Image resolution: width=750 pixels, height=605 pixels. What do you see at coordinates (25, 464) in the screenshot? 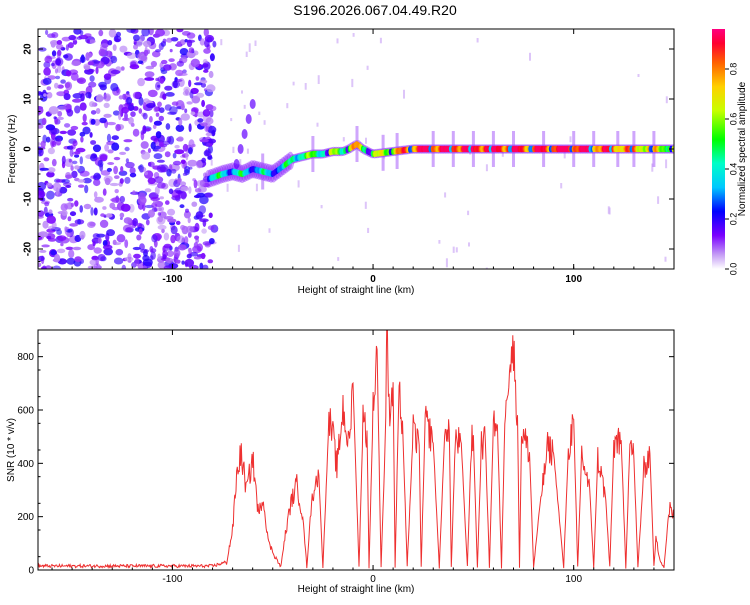
I see `snr-ytick-label: 400` at bounding box center [25, 464].